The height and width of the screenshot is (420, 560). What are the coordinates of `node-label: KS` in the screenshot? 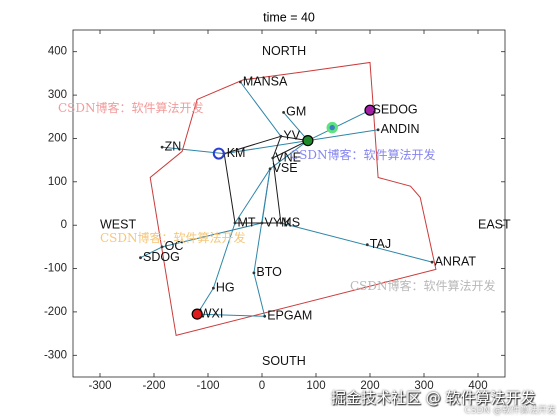 It's located at (291, 222).